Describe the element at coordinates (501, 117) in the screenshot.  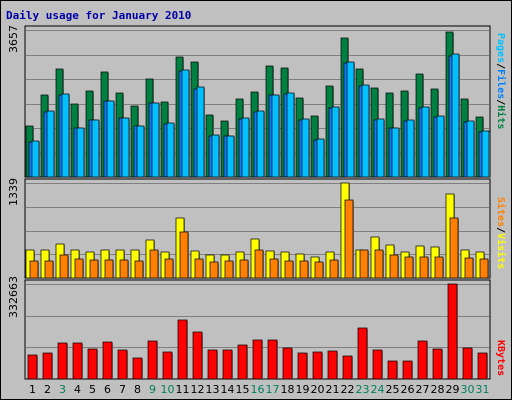
I see `legend-hits: Hits` at that location.